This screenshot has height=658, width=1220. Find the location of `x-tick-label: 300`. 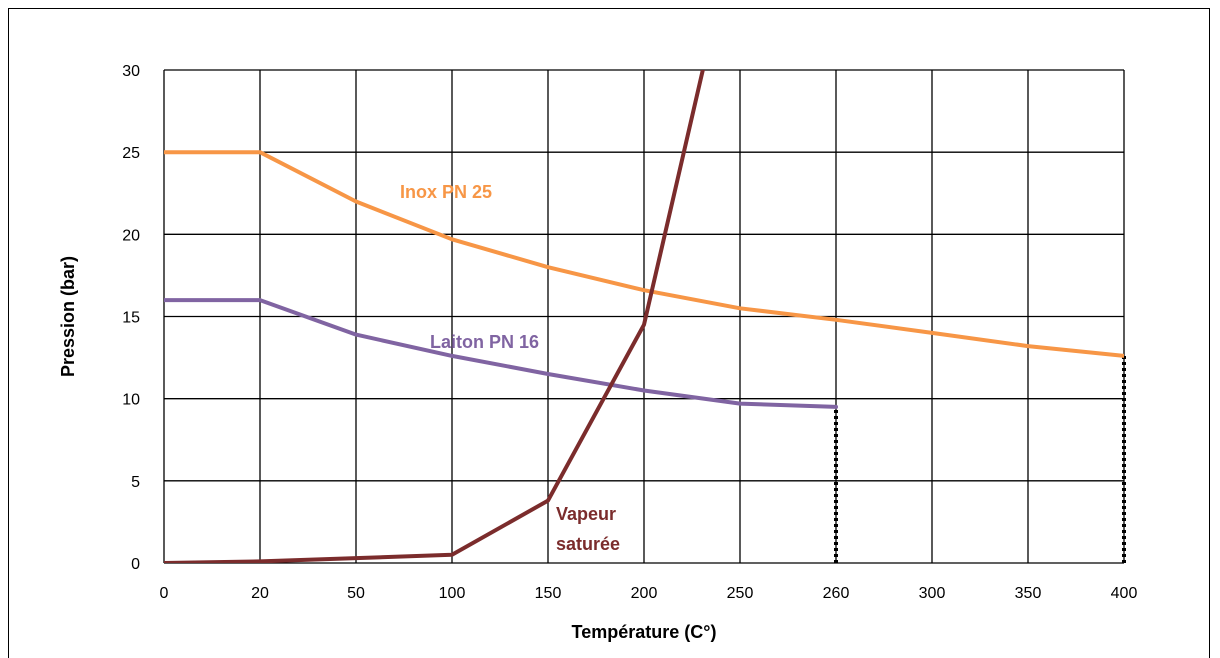

x-tick-label: 300 is located at coordinates (932, 593).